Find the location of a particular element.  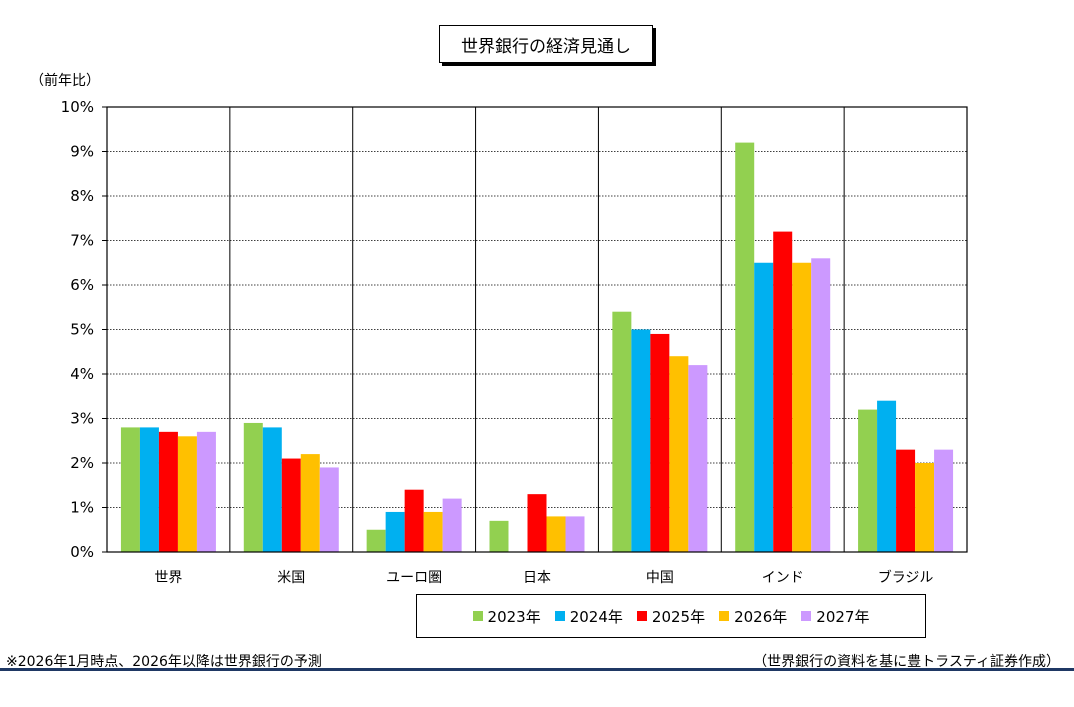

x-tick-label: 米国 is located at coordinates (291, 578).